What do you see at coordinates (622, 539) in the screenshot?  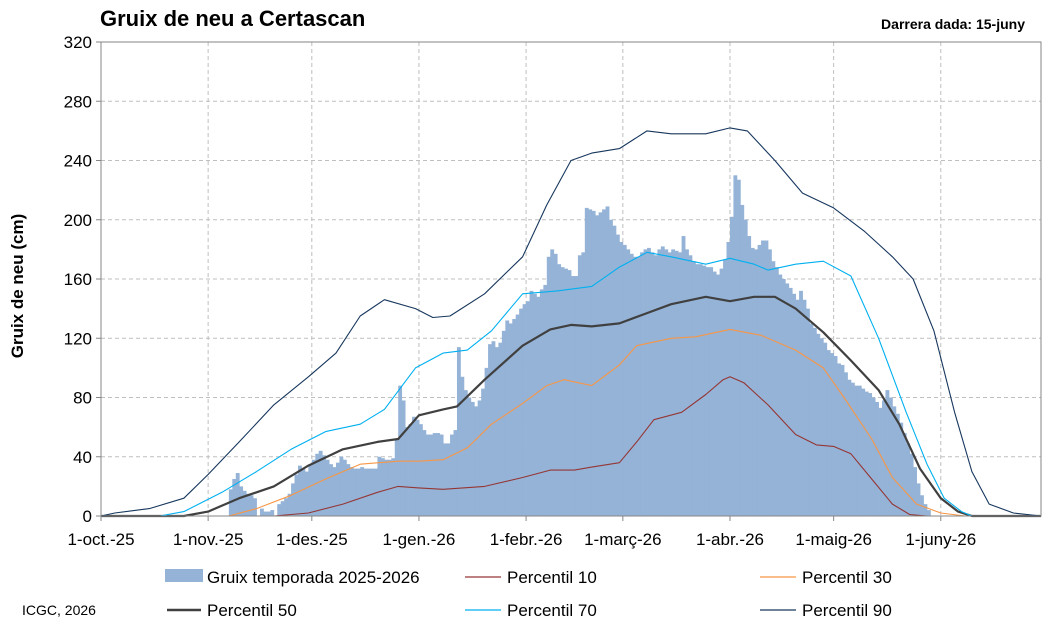 I see `x-tick-label: 1-març-26` at bounding box center [622, 539].